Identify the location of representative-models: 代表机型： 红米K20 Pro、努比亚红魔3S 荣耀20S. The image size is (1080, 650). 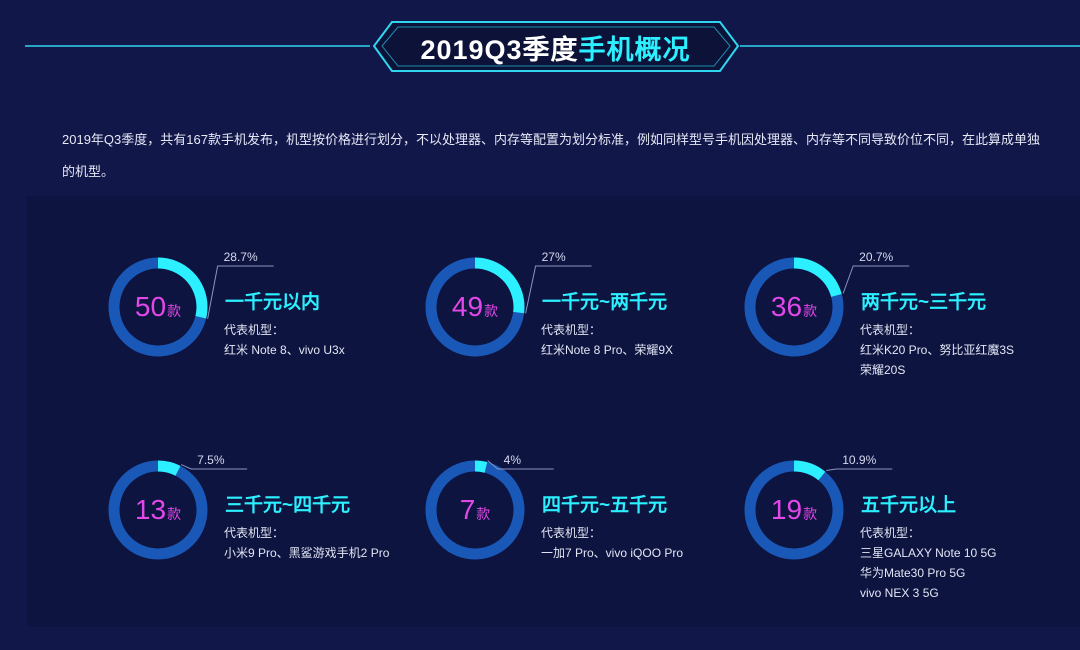
(937, 350).